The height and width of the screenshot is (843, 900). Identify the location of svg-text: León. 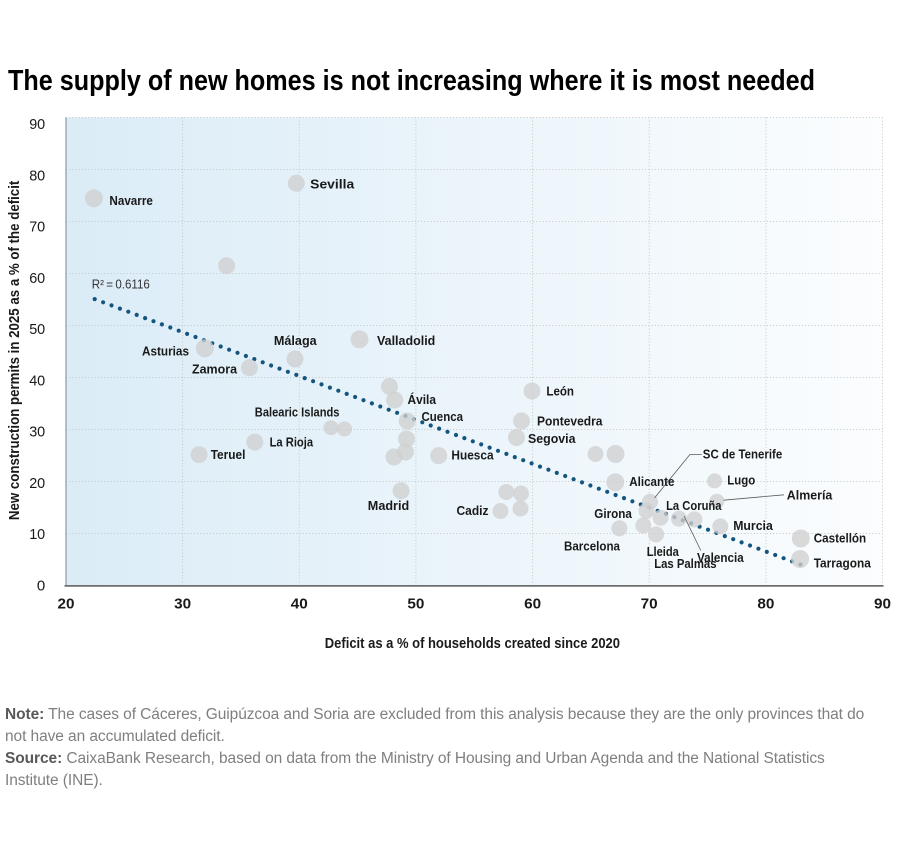
(560, 391).